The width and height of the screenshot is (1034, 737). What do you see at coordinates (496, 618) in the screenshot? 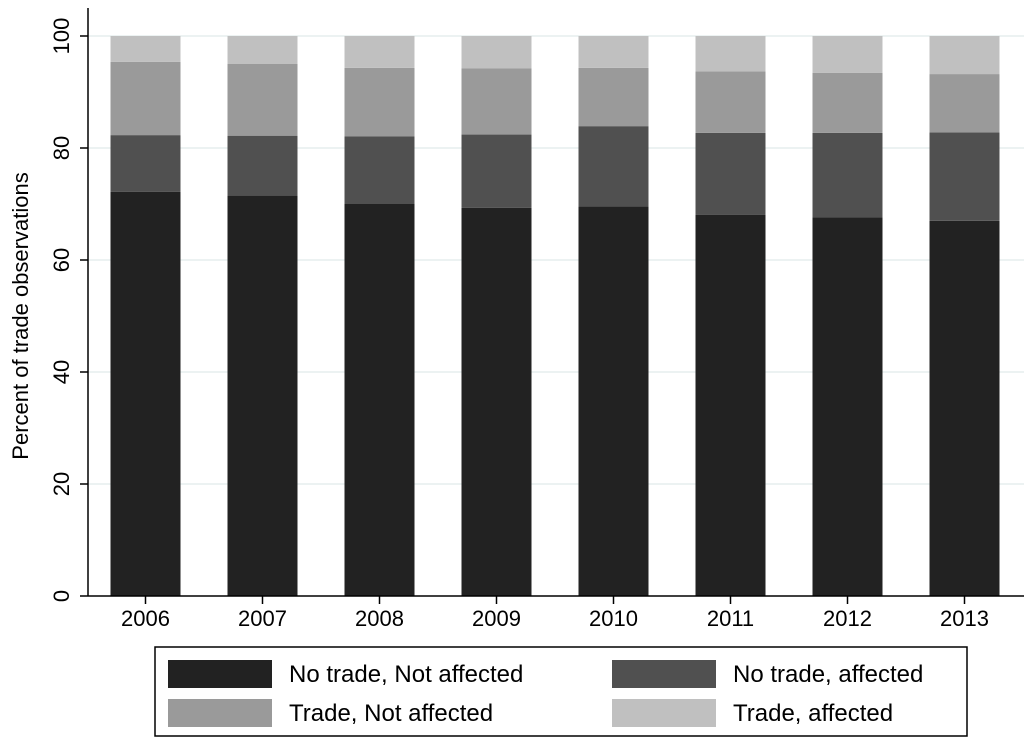
I see `x-tick-label: 2009` at bounding box center [496, 618].